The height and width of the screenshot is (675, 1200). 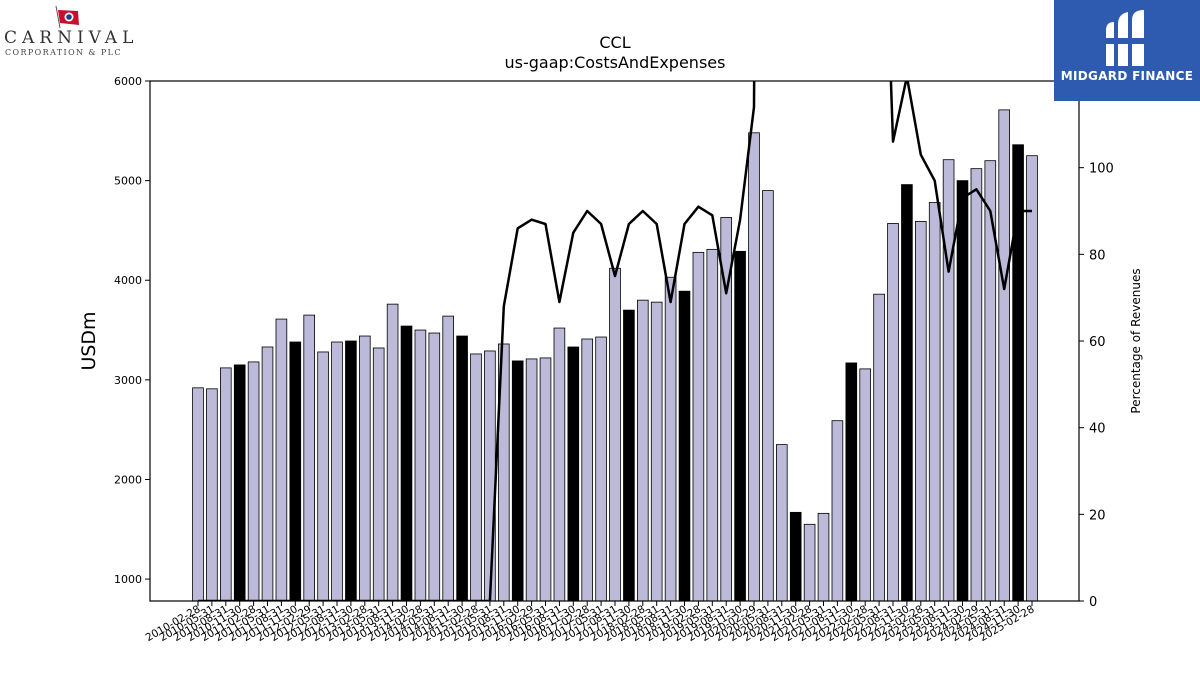 What do you see at coordinates (1093, 602) in the screenshot?
I see `y2-tick-label: 0` at bounding box center [1093, 602].